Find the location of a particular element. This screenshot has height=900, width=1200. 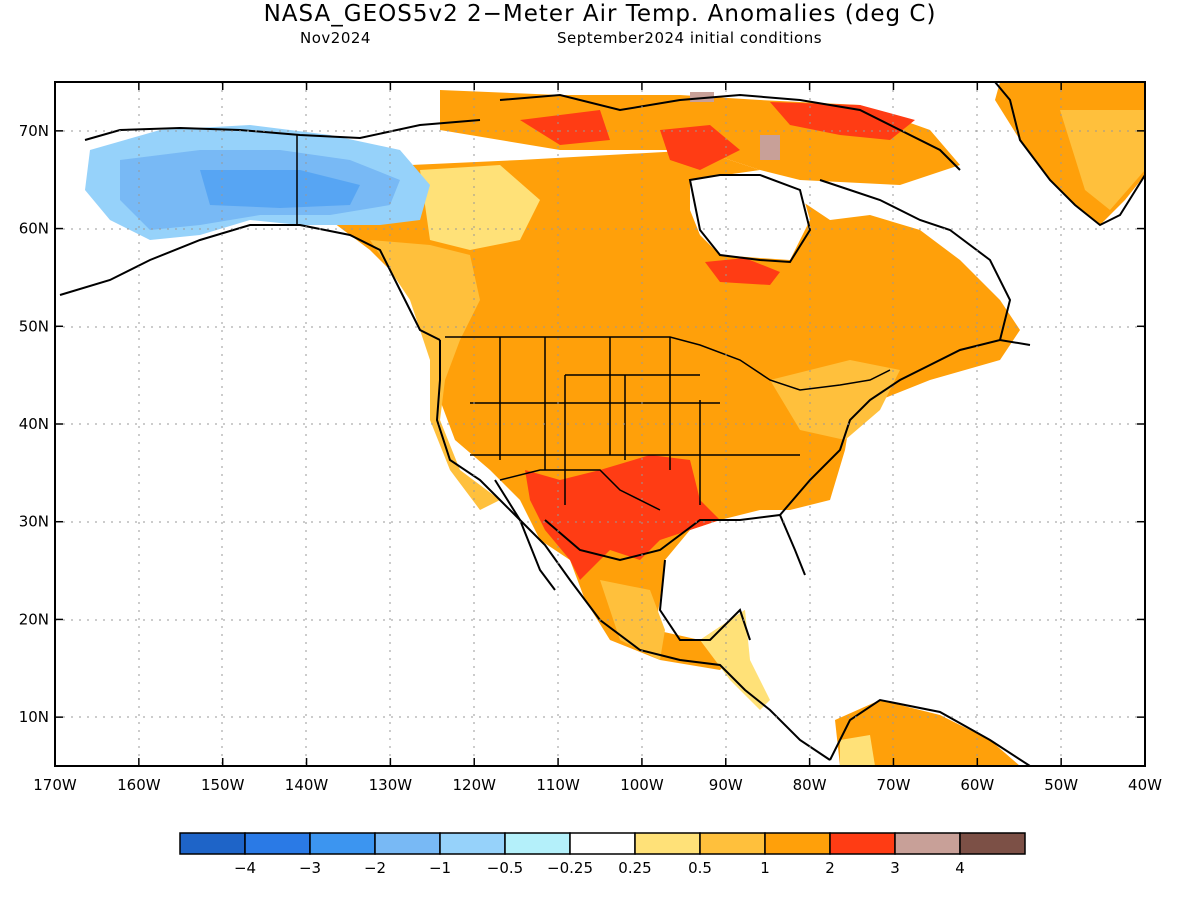

coastline-south-america is located at coordinates (930, 732).